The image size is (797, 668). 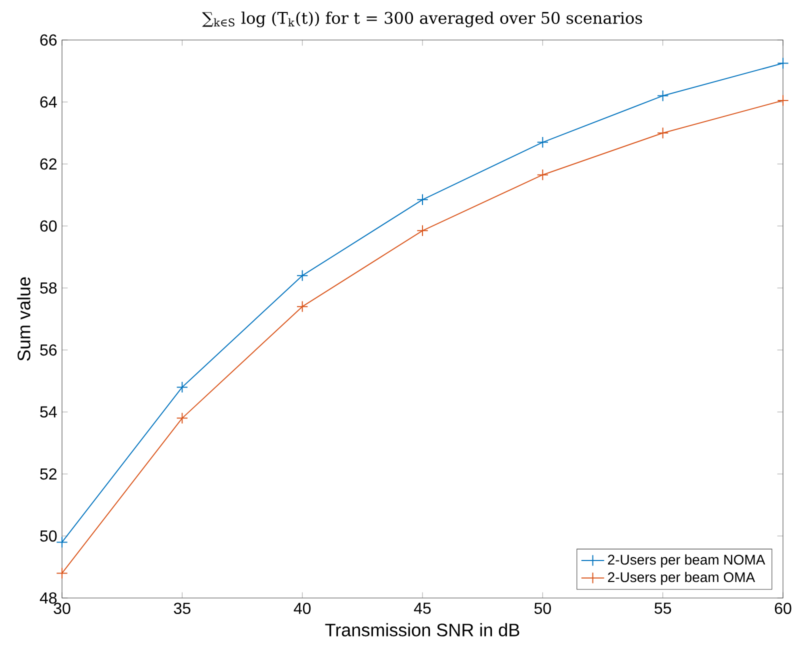 What do you see at coordinates (687, 561) in the screenshot?
I see `legend-label: 2-Users per beam NOMA` at bounding box center [687, 561].